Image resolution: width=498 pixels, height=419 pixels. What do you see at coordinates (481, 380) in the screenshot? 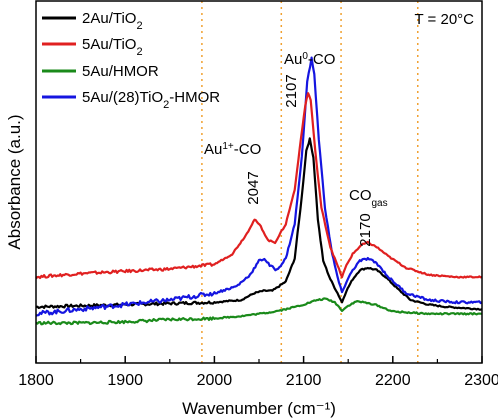
I see `x-tick-label-2300: 2300` at bounding box center [481, 380].